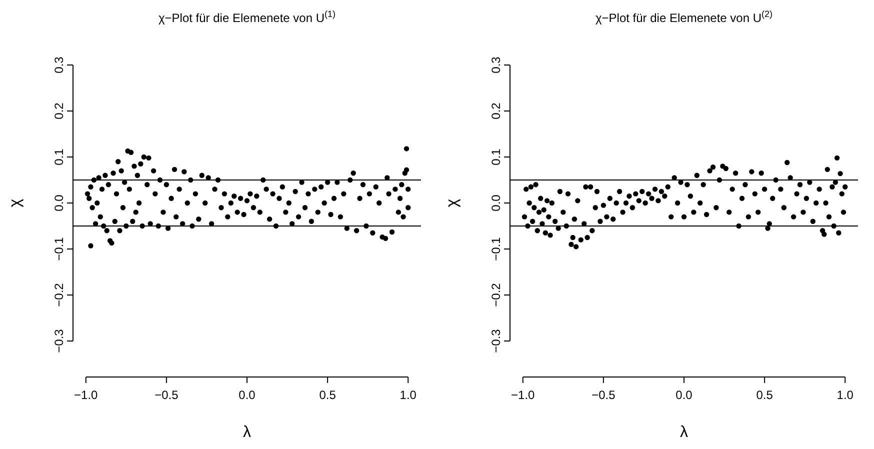  What do you see at coordinates (247, 17) in the screenshot?
I see `chart-title: χ−Plot für die Elemenete von U$^{(1)}$` at bounding box center [247, 17].